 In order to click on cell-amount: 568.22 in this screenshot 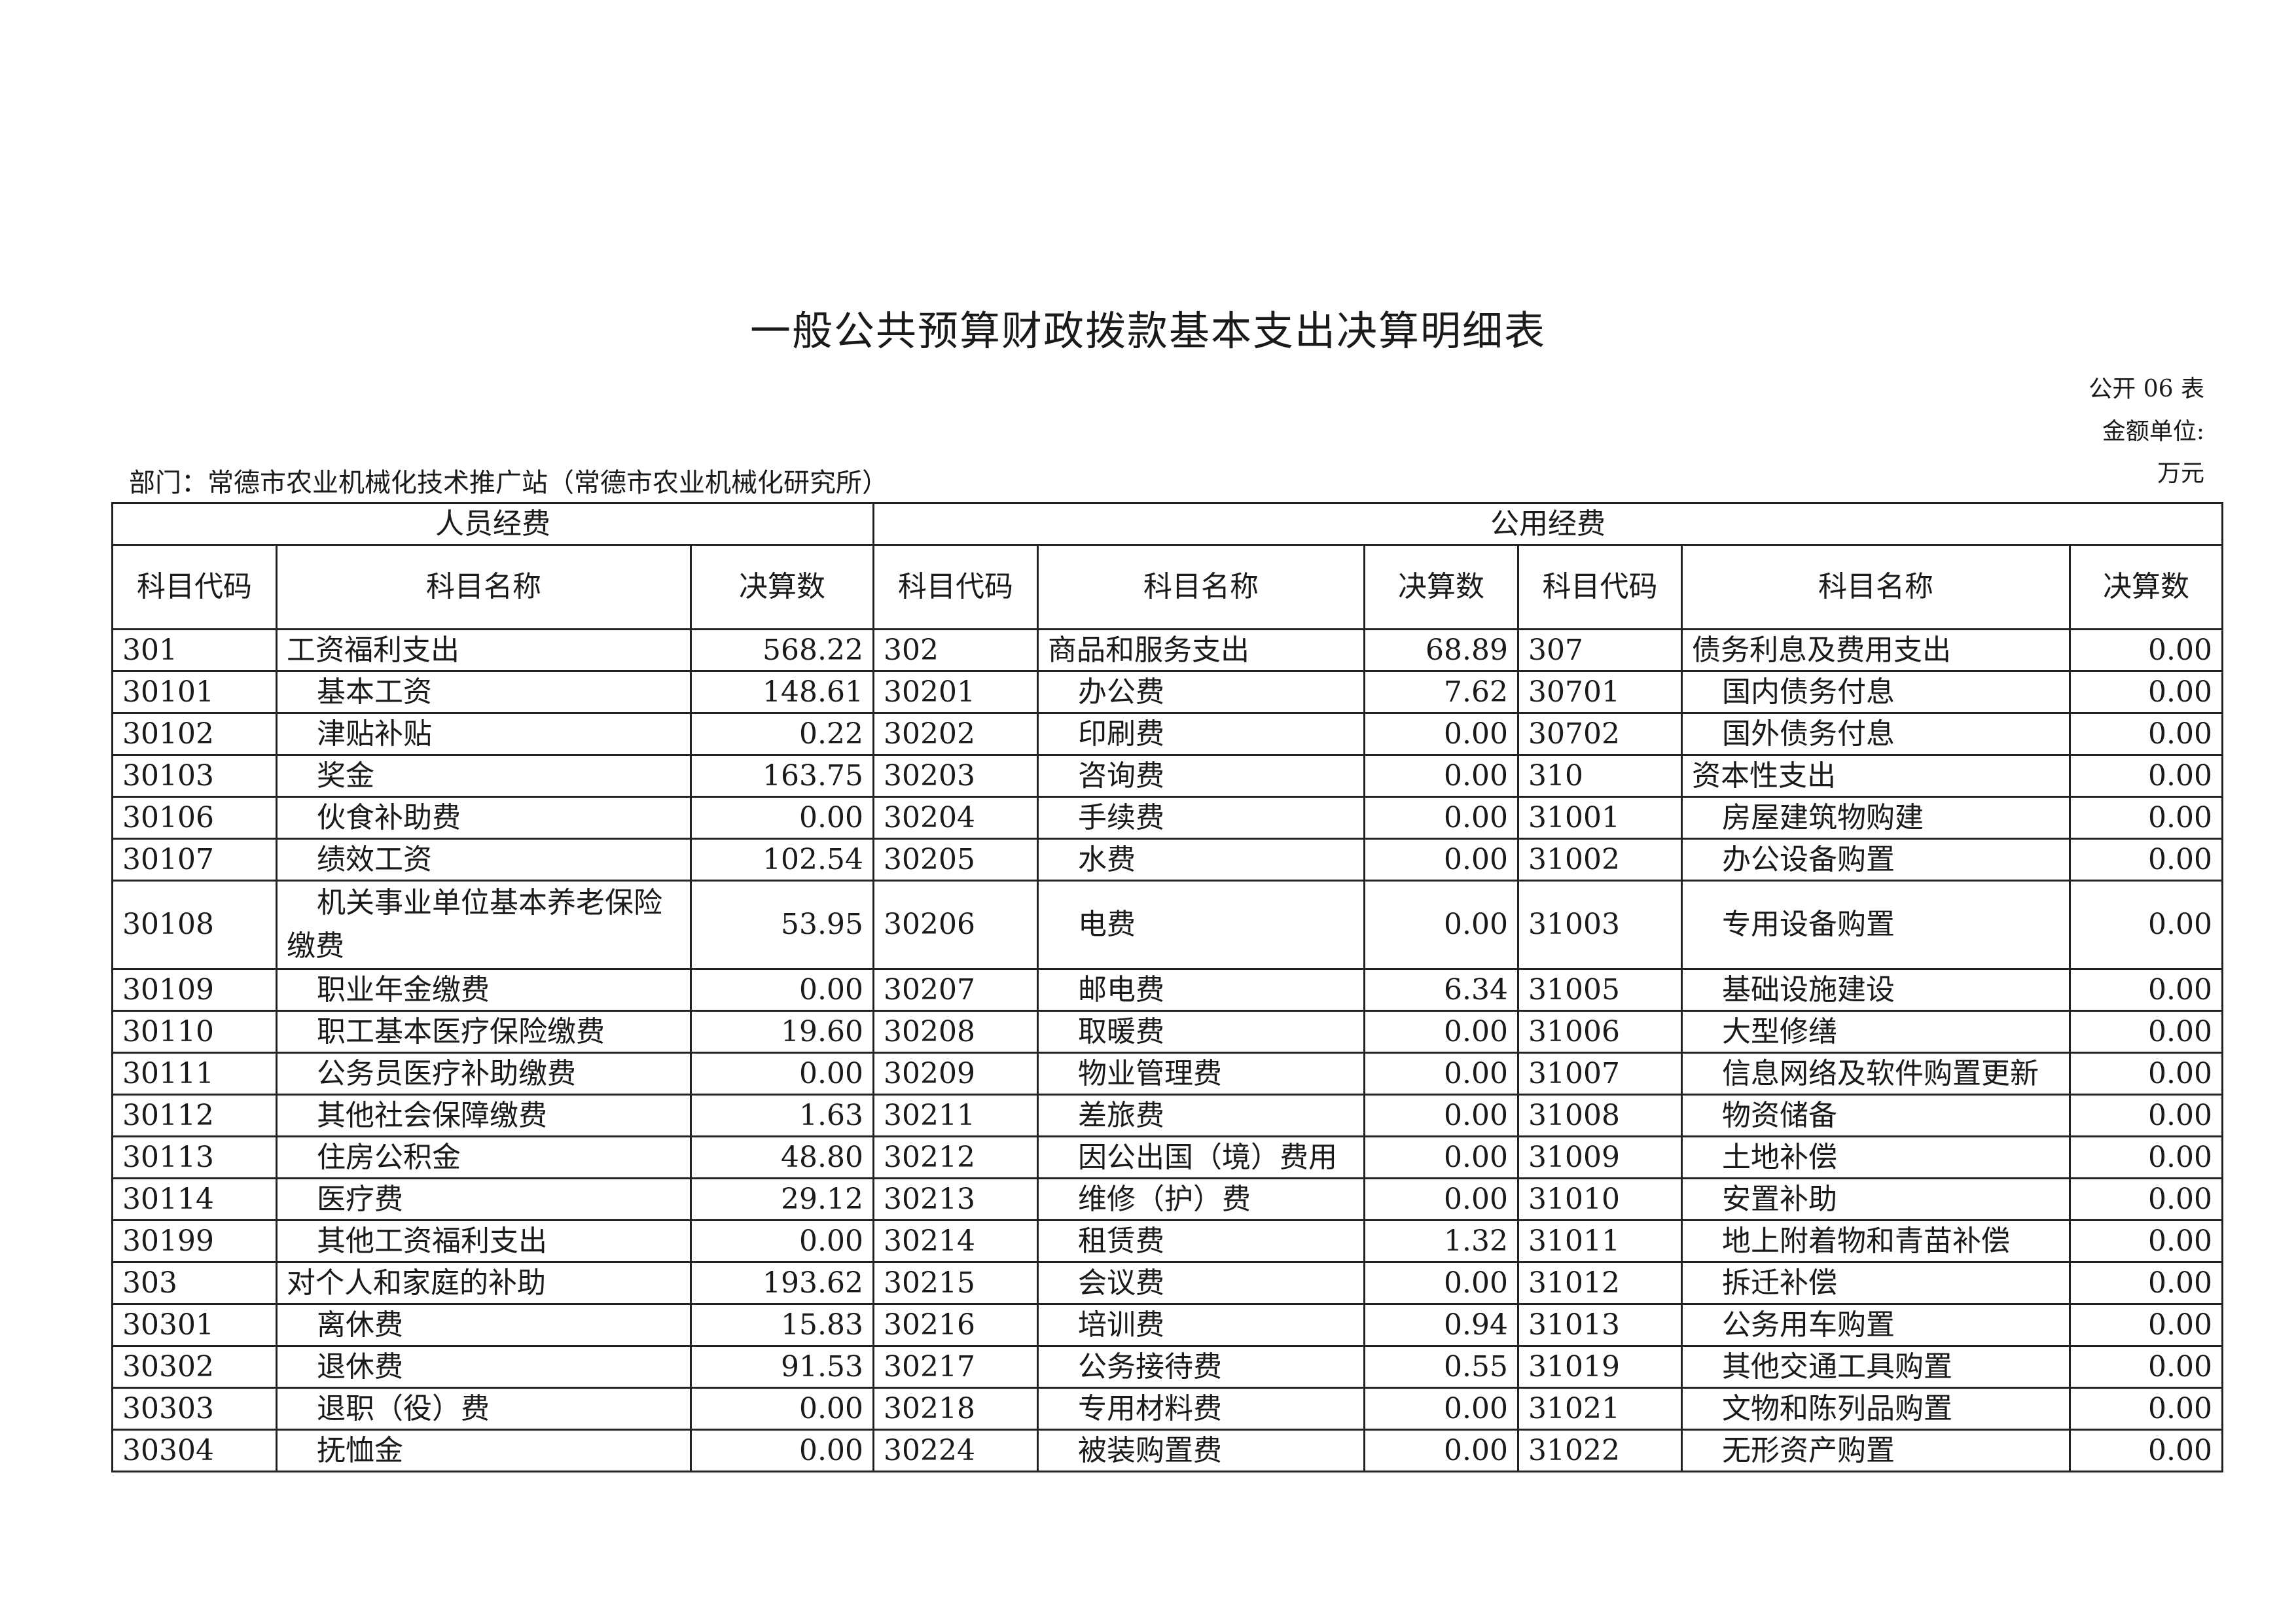, I will do `click(782, 650)`.